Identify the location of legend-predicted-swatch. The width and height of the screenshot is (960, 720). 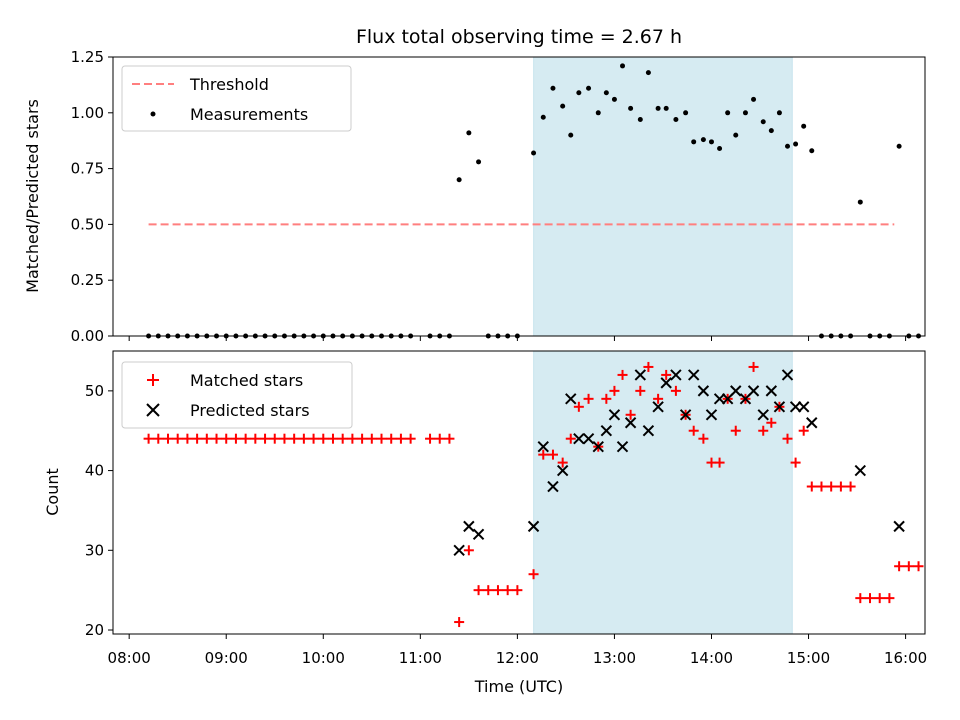
(153, 410).